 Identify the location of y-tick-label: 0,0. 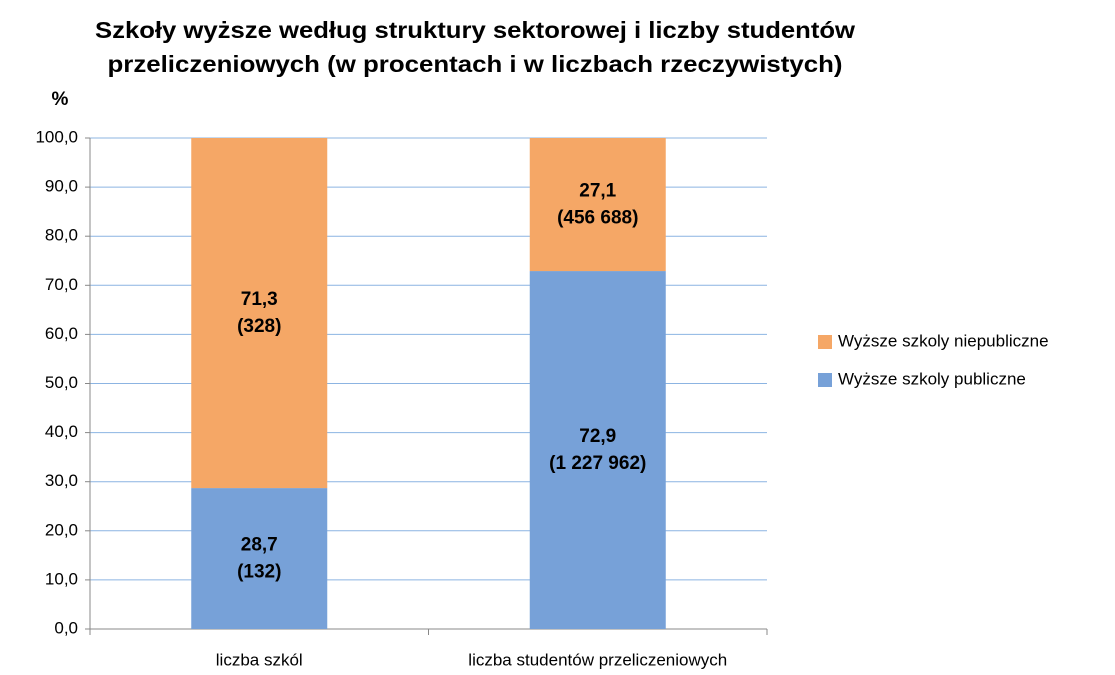
(66, 627).